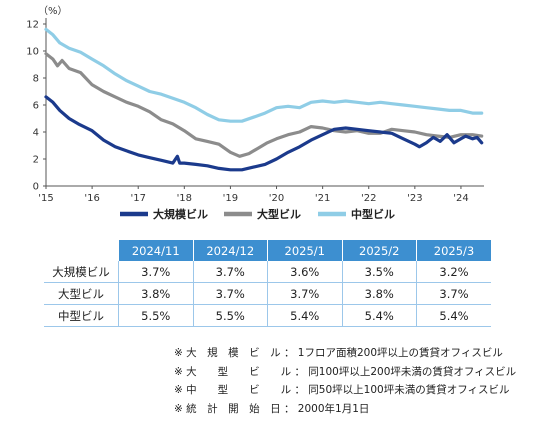 This screenshot has height=436, width=536. I want to click on x-tick-label: '18, so click(184, 198).